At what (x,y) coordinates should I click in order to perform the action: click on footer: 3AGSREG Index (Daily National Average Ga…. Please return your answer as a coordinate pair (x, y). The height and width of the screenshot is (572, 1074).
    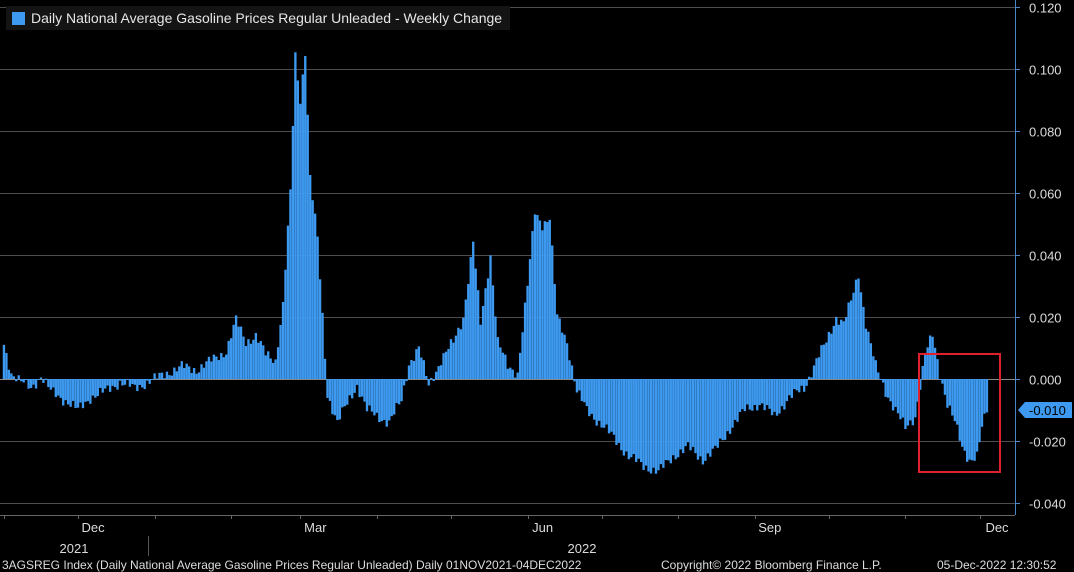
    Looking at the image, I should click on (537, 564).